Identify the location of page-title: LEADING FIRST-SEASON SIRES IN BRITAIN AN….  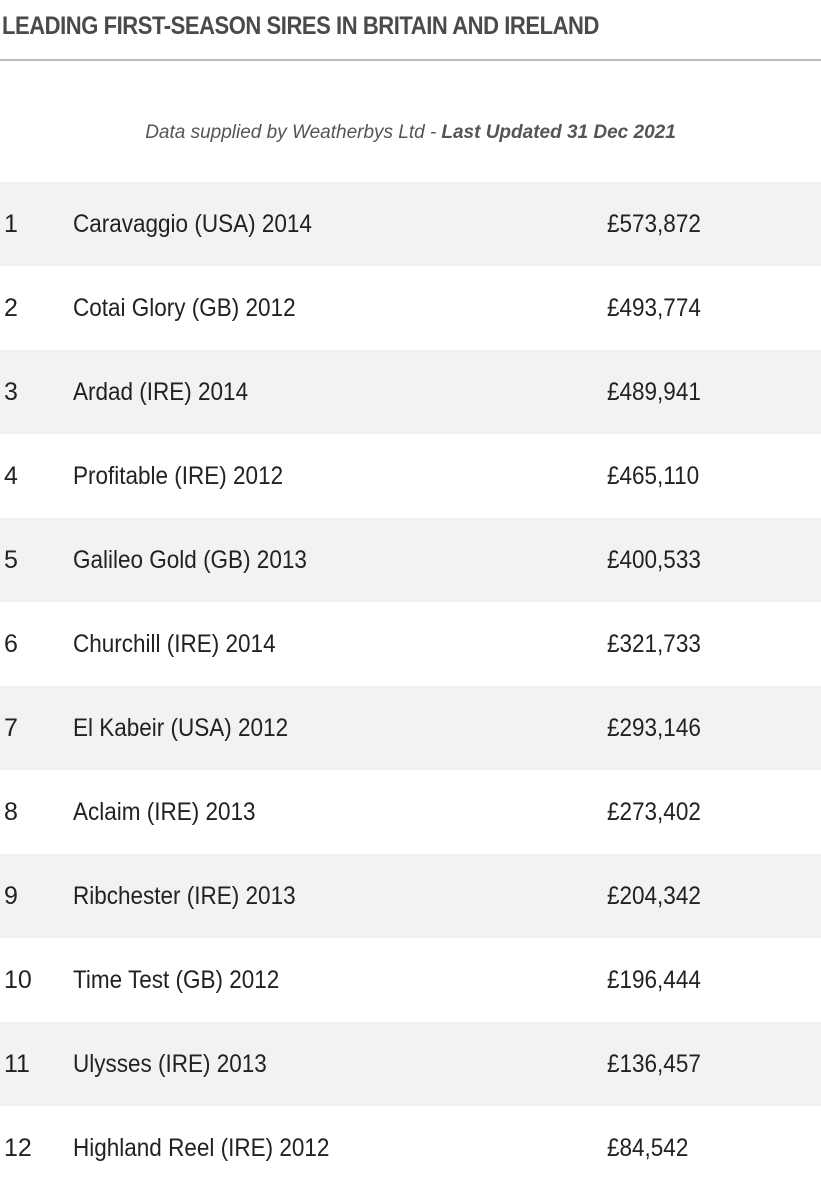
(300, 26).